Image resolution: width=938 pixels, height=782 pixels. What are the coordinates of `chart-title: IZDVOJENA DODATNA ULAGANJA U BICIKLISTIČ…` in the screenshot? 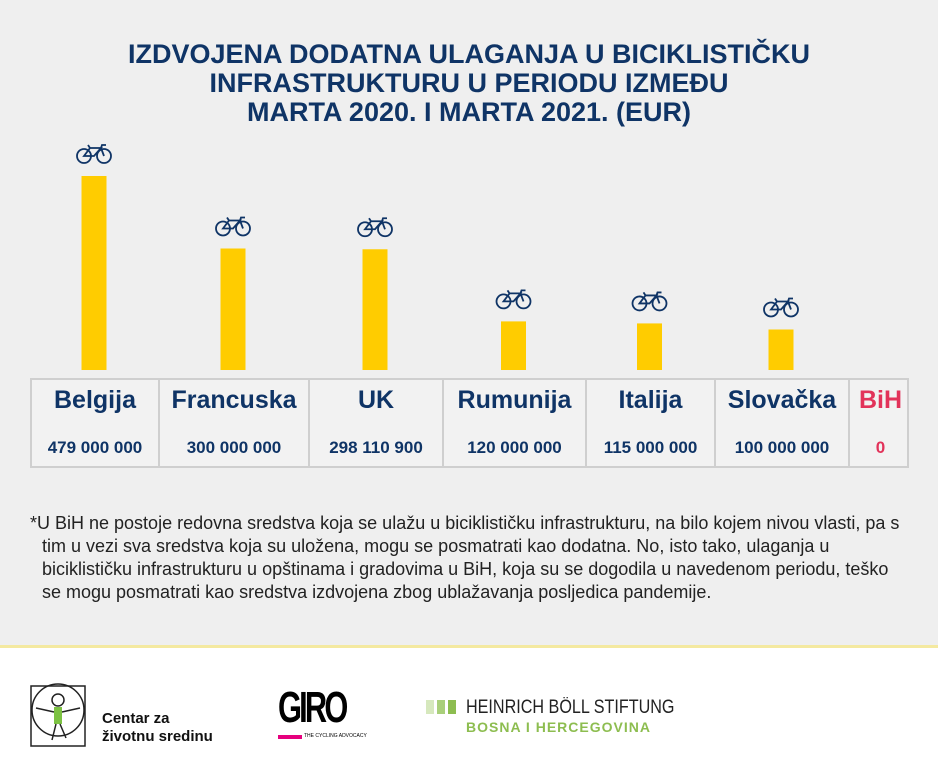 It's located at (469, 83).